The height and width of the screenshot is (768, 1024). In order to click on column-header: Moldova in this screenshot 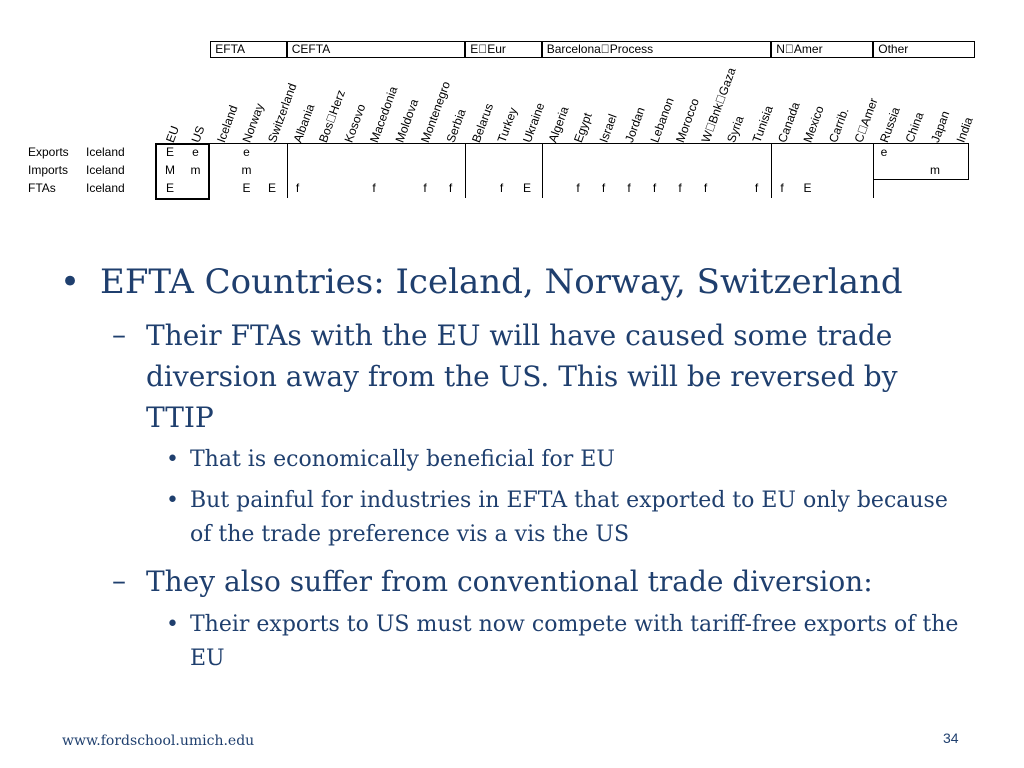, I will do `click(407, 121)`.